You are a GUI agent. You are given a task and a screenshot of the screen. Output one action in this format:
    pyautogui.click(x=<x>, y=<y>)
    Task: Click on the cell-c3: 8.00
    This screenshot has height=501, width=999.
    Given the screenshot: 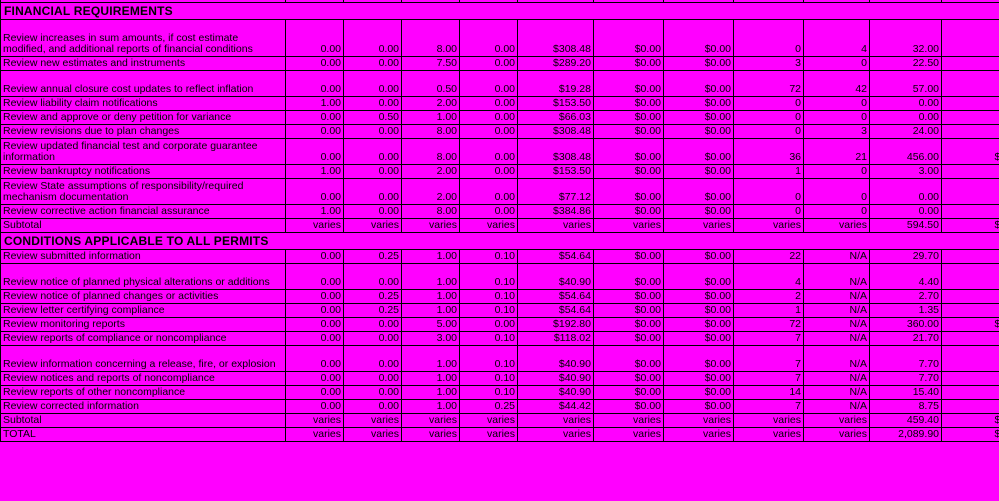 What is the action you would take?
    pyautogui.click(x=430, y=38)
    